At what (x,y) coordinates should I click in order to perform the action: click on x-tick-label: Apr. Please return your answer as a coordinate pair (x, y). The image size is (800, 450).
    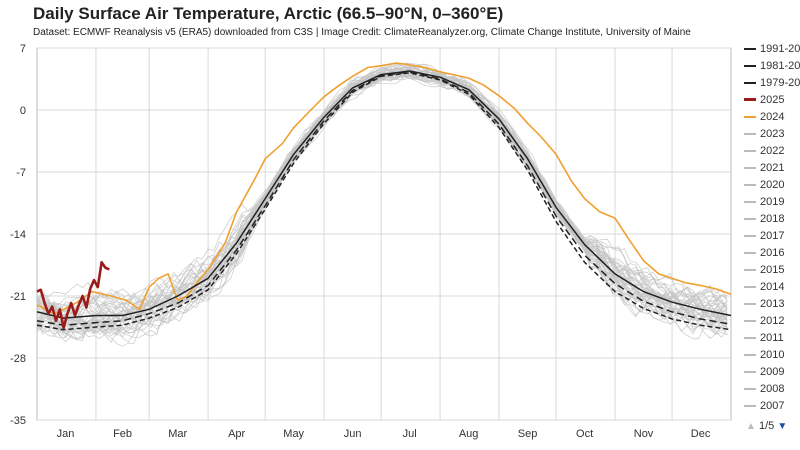
    Looking at the image, I should click on (236, 434).